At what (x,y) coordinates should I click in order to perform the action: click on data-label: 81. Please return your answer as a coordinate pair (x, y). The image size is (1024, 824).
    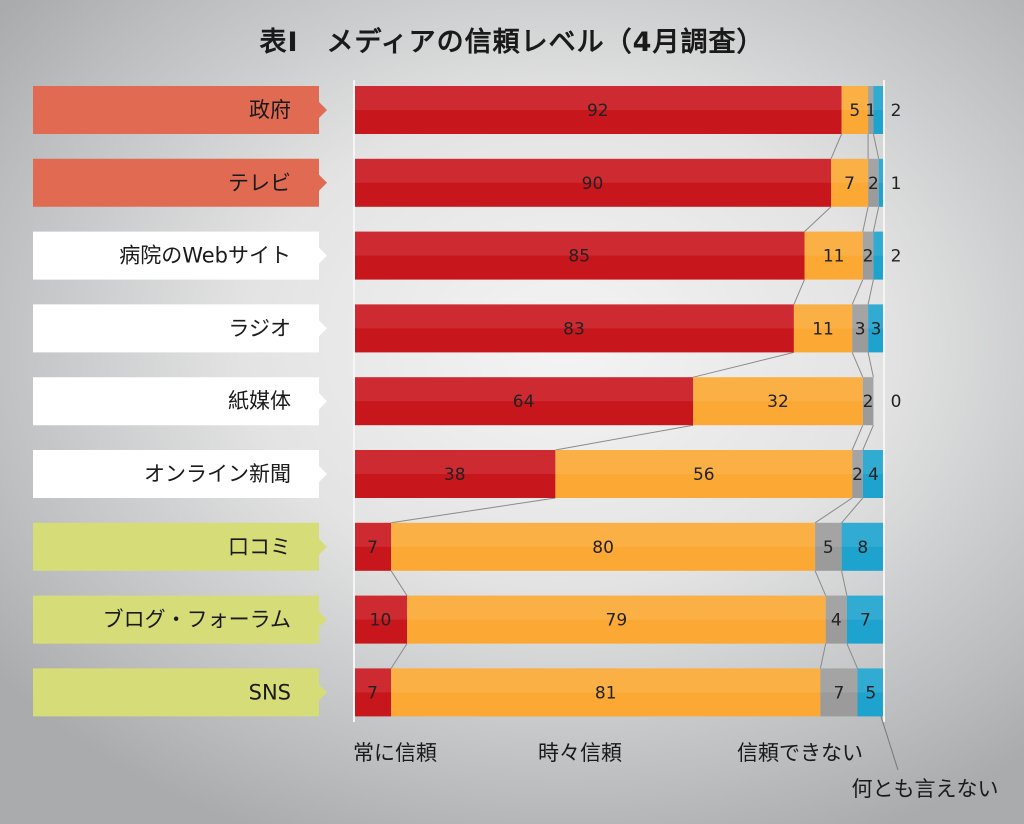
    Looking at the image, I should click on (606, 693).